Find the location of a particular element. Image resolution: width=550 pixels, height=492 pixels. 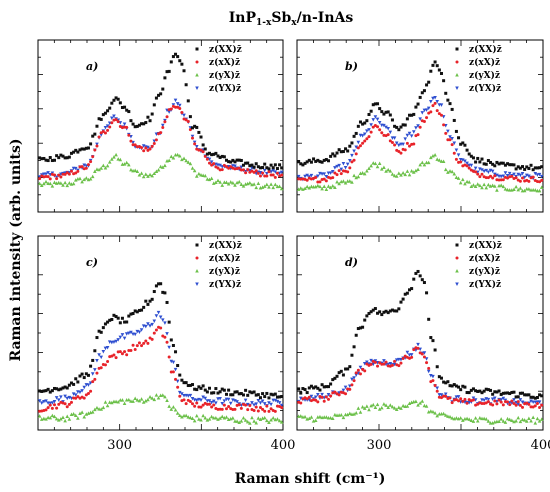

legend-label: z(xX)z̄ is located at coordinates (484, 62).